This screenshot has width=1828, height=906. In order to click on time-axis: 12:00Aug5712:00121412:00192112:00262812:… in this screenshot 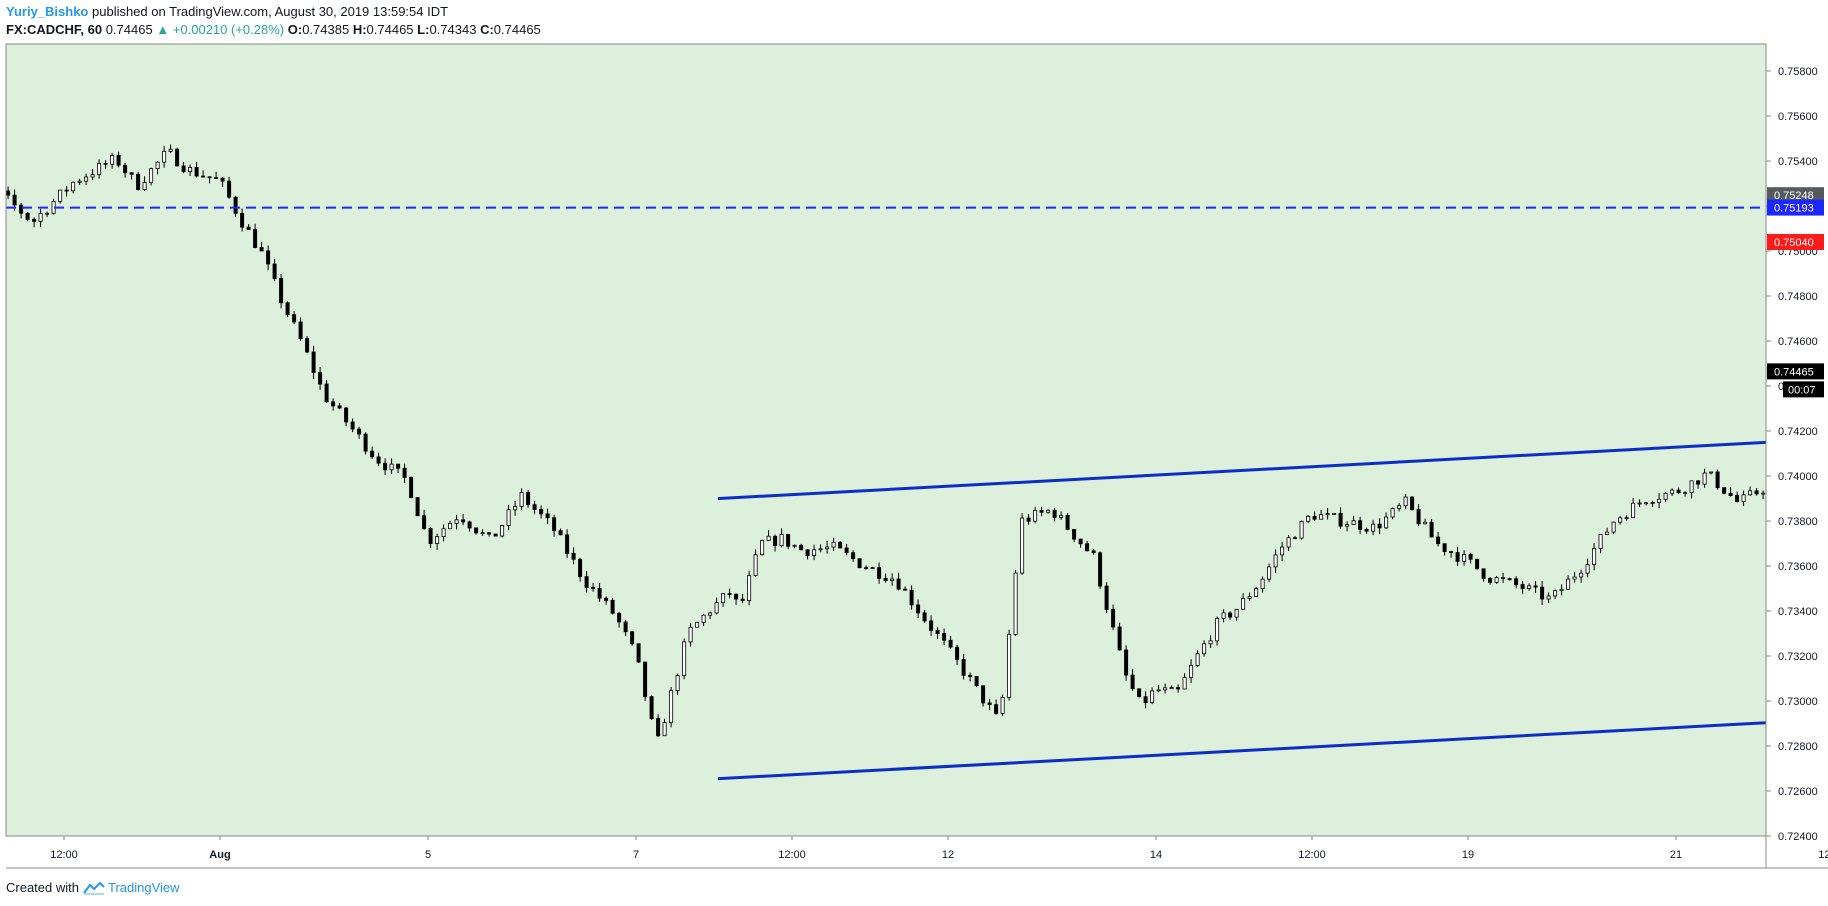, I will do `click(939, 848)`.